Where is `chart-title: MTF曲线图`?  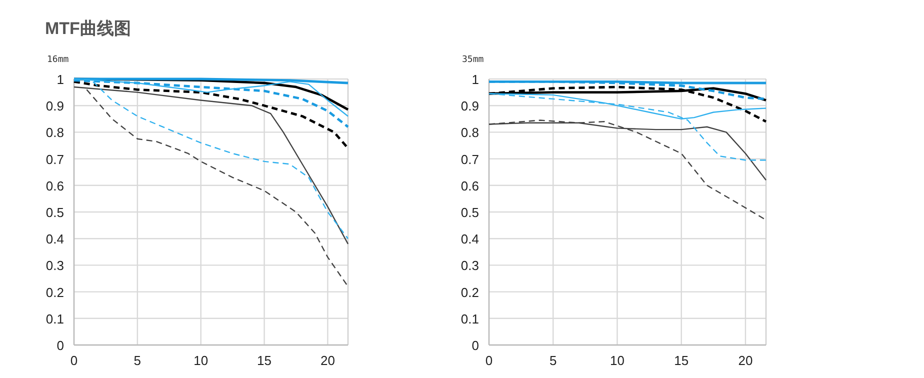 chart-title: MTF曲线图 is located at coordinates (88, 28).